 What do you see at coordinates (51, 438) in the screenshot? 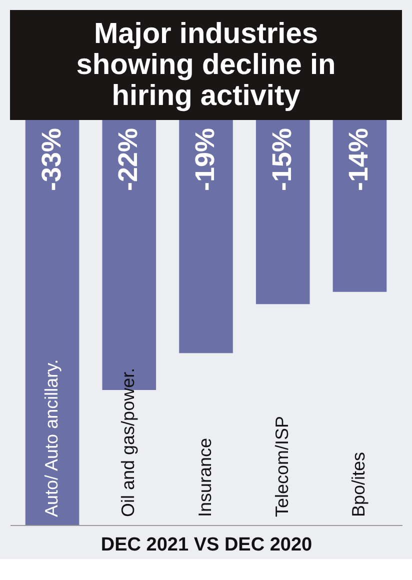
I see `x-tick-label: Auto/ Auto ancillary.` at bounding box center [51, 438].